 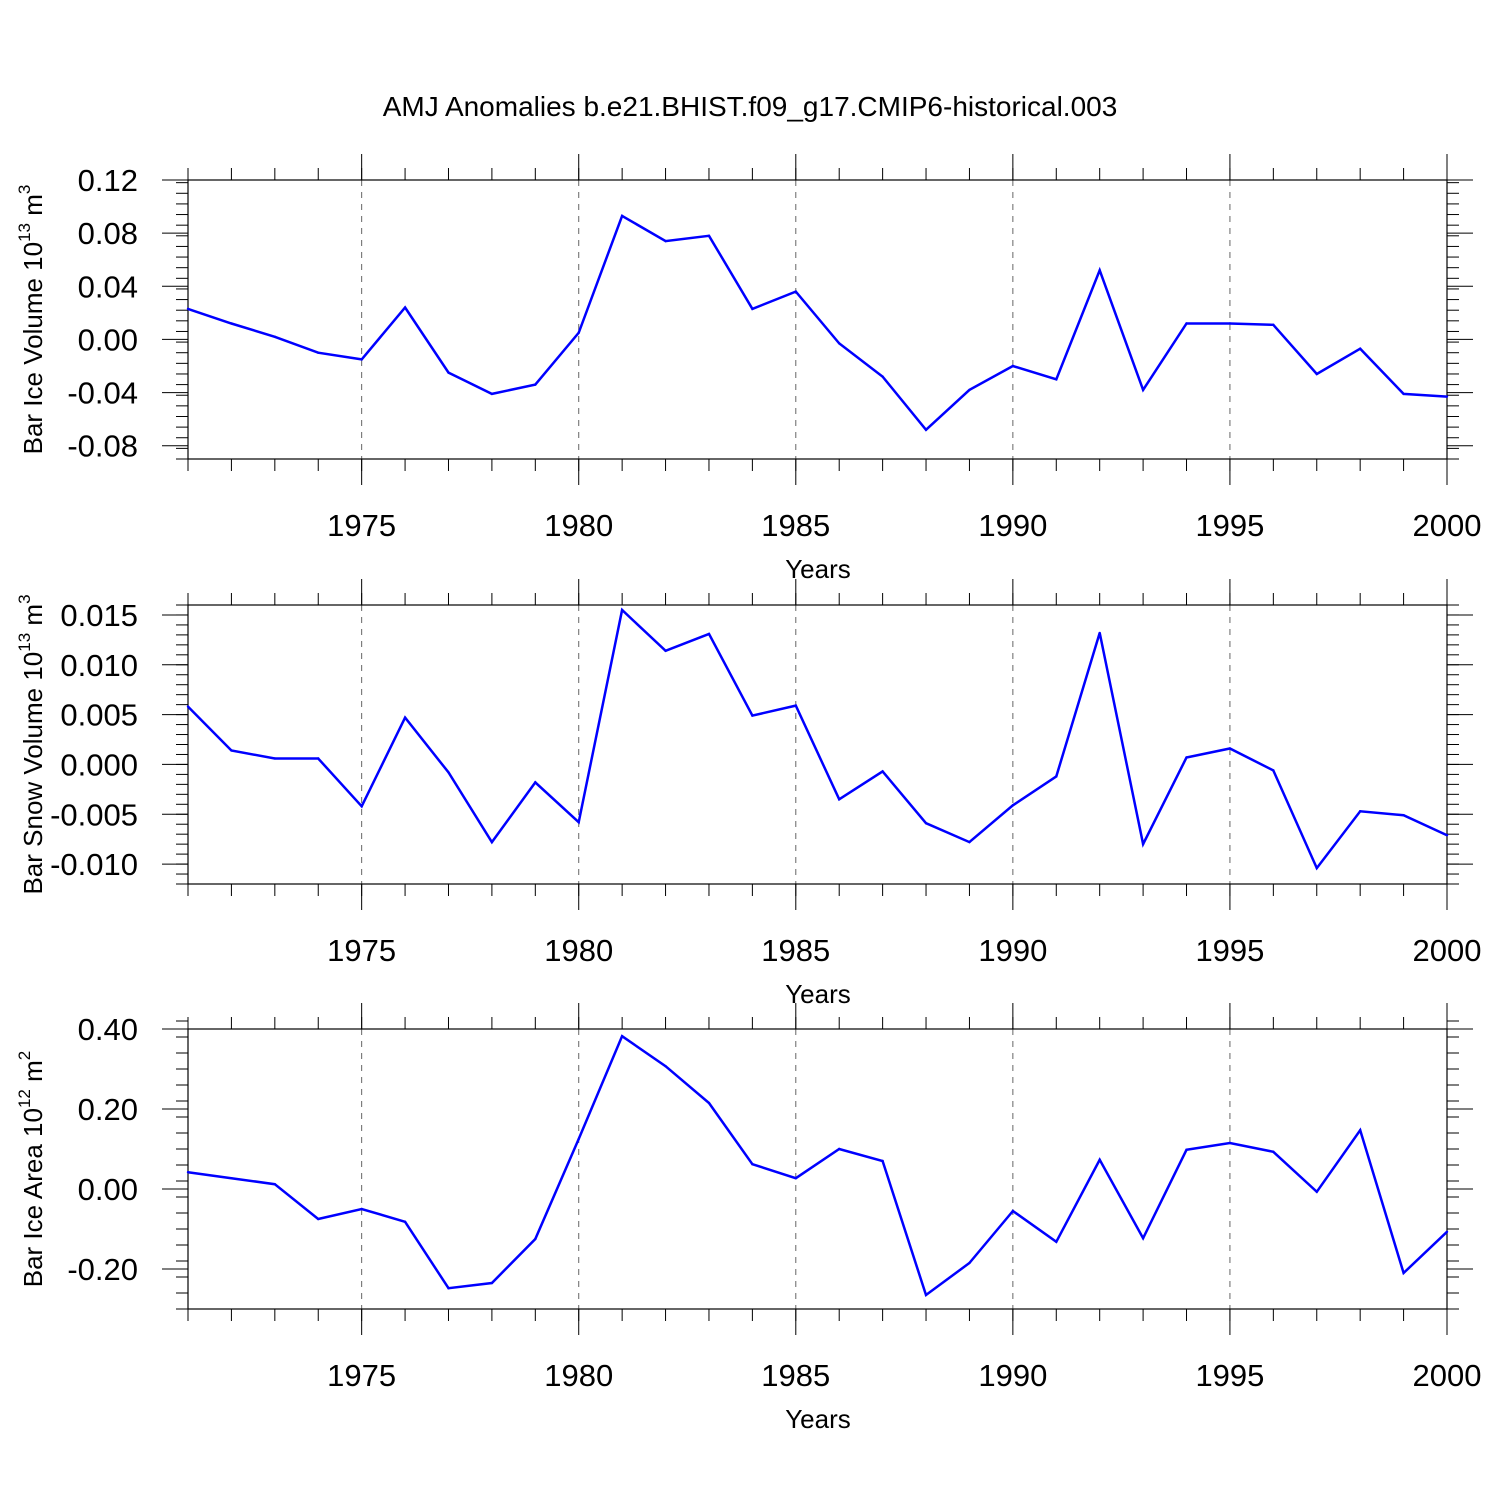 What do you see at coordinates (108, 1029) in the screenshot?
I see `y-tick-label: 0.40` at bounding box center [108, 1029].